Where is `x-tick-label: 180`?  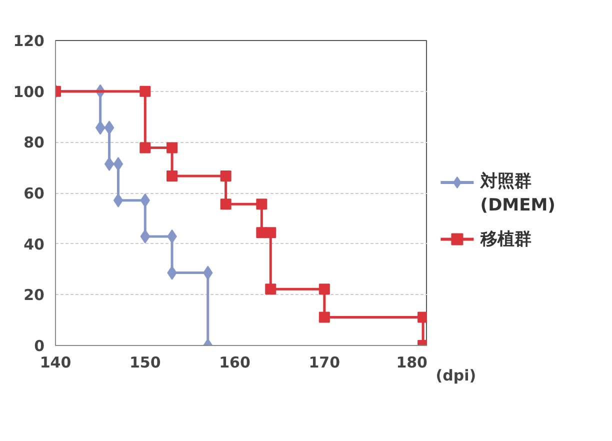 x-tick-label: 180 is located at coordinates (412, 363).